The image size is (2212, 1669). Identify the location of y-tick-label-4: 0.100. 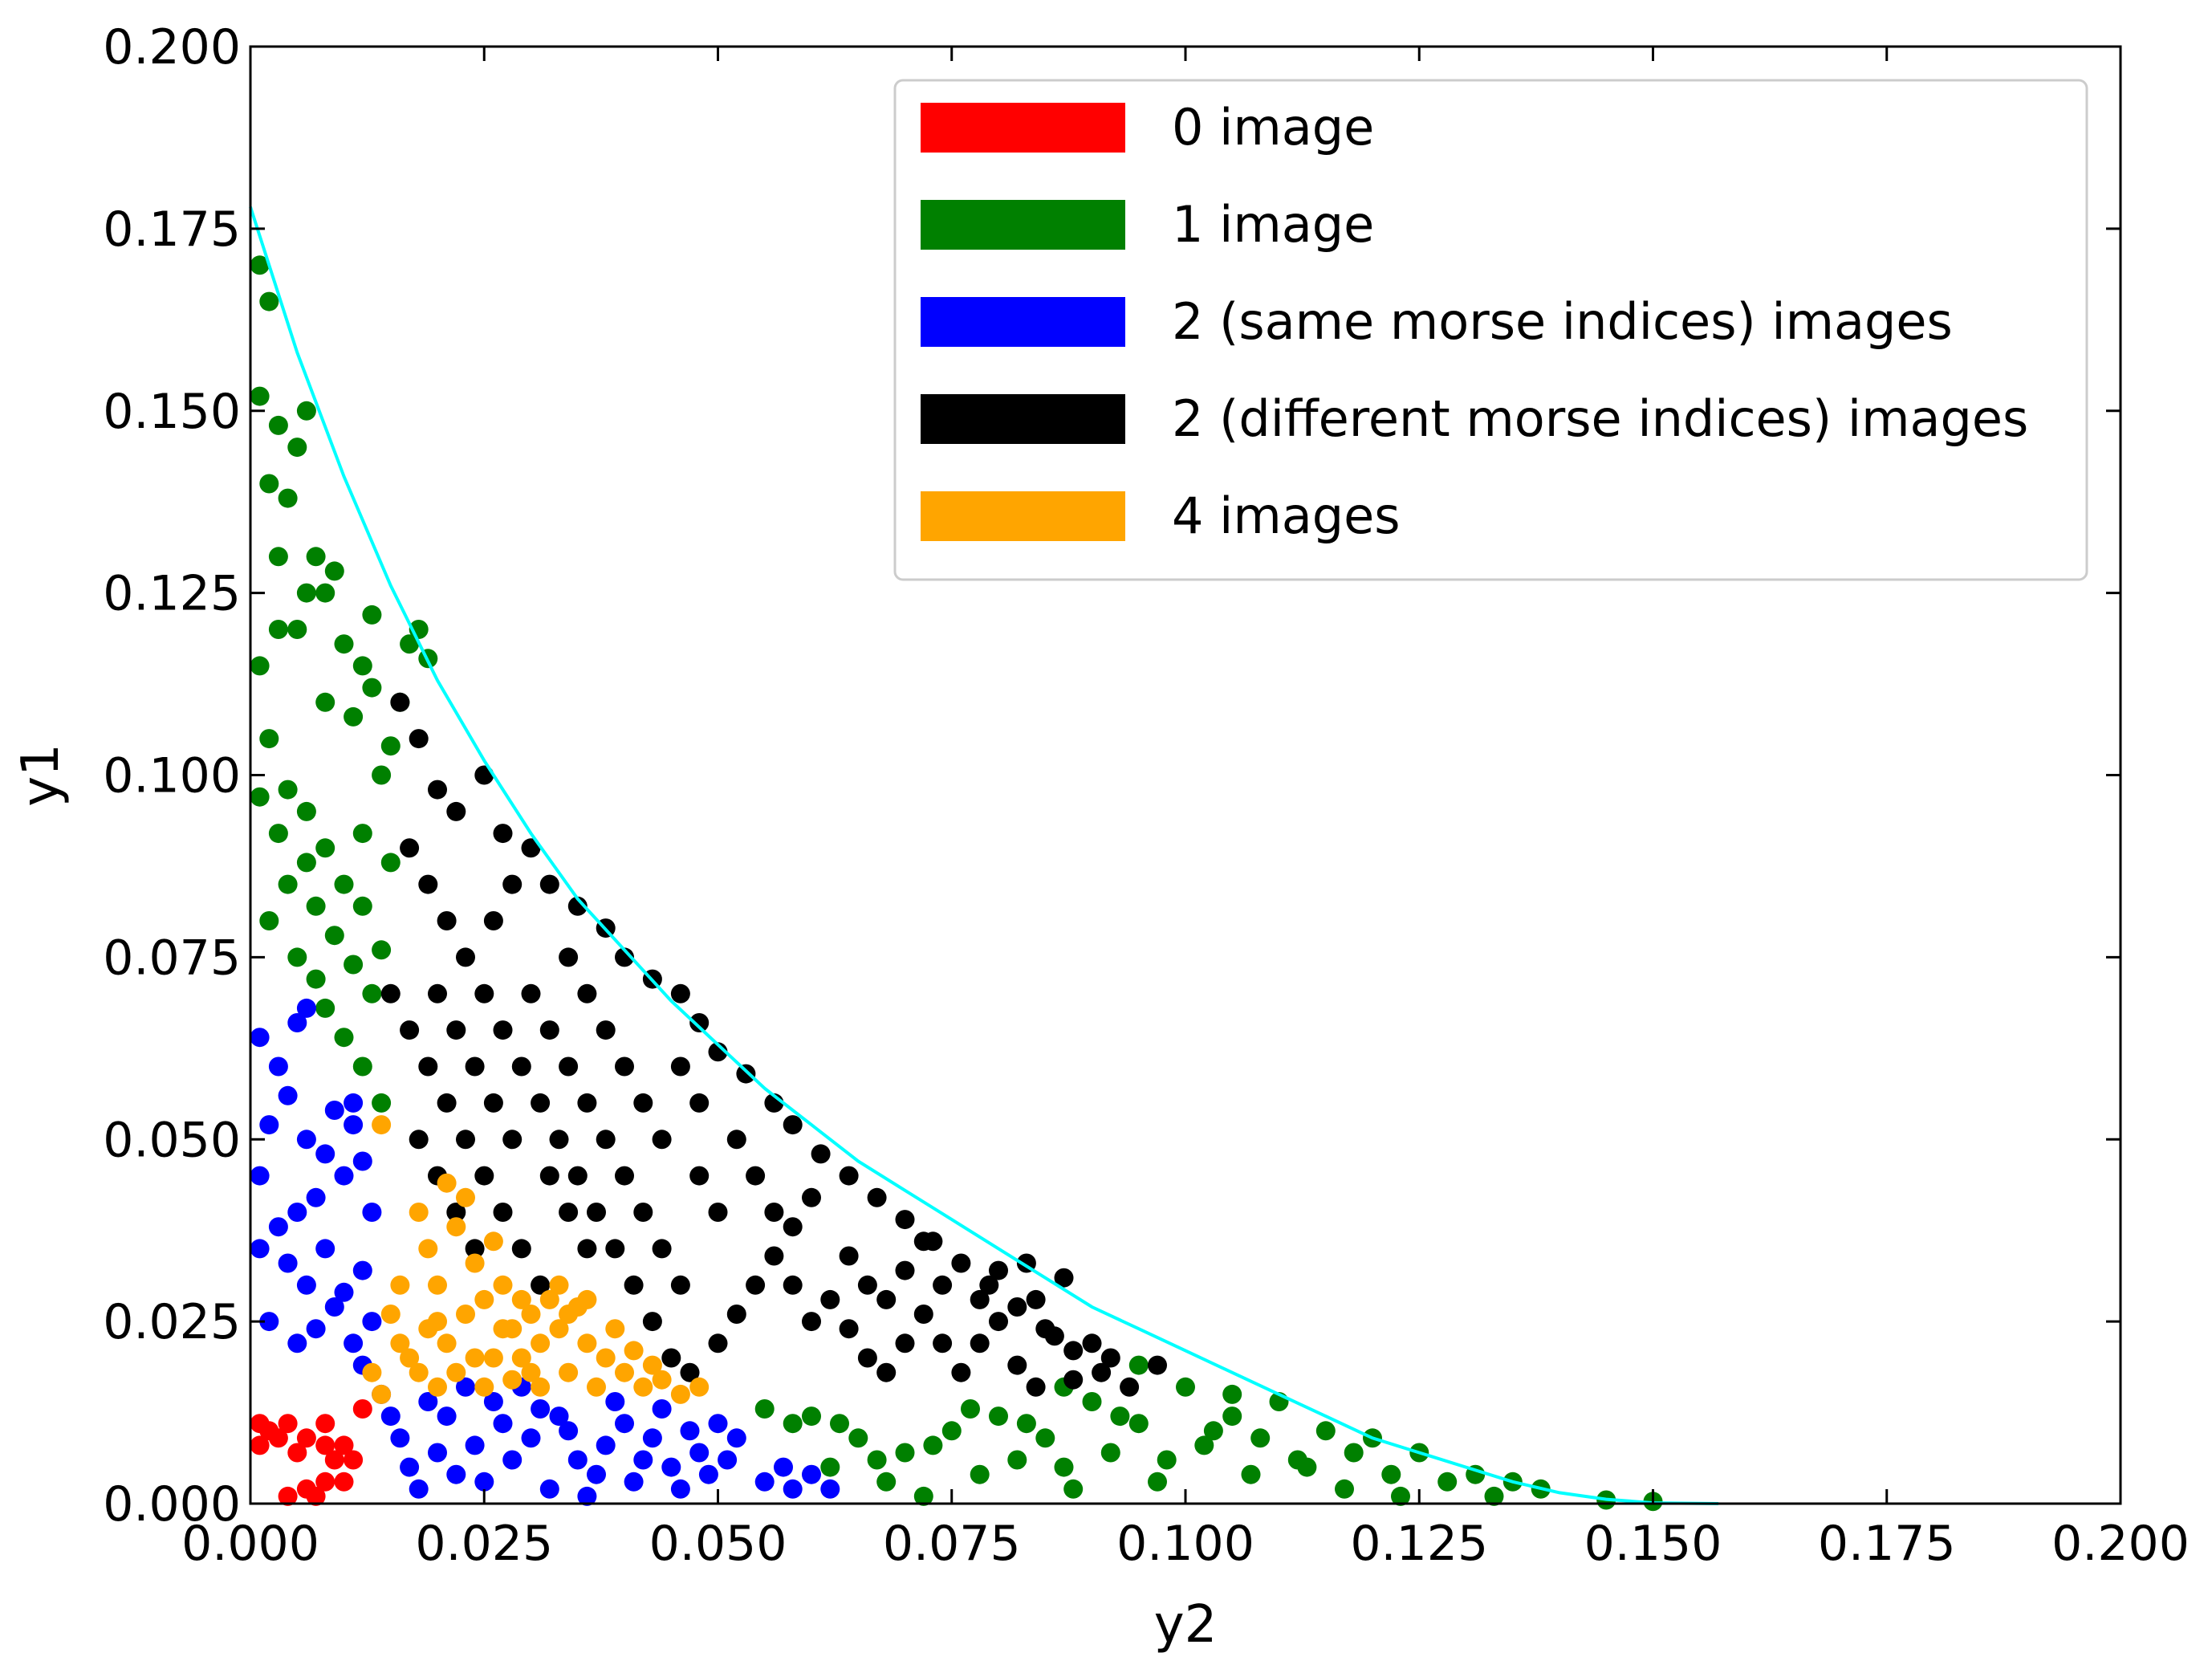
(172, 776).